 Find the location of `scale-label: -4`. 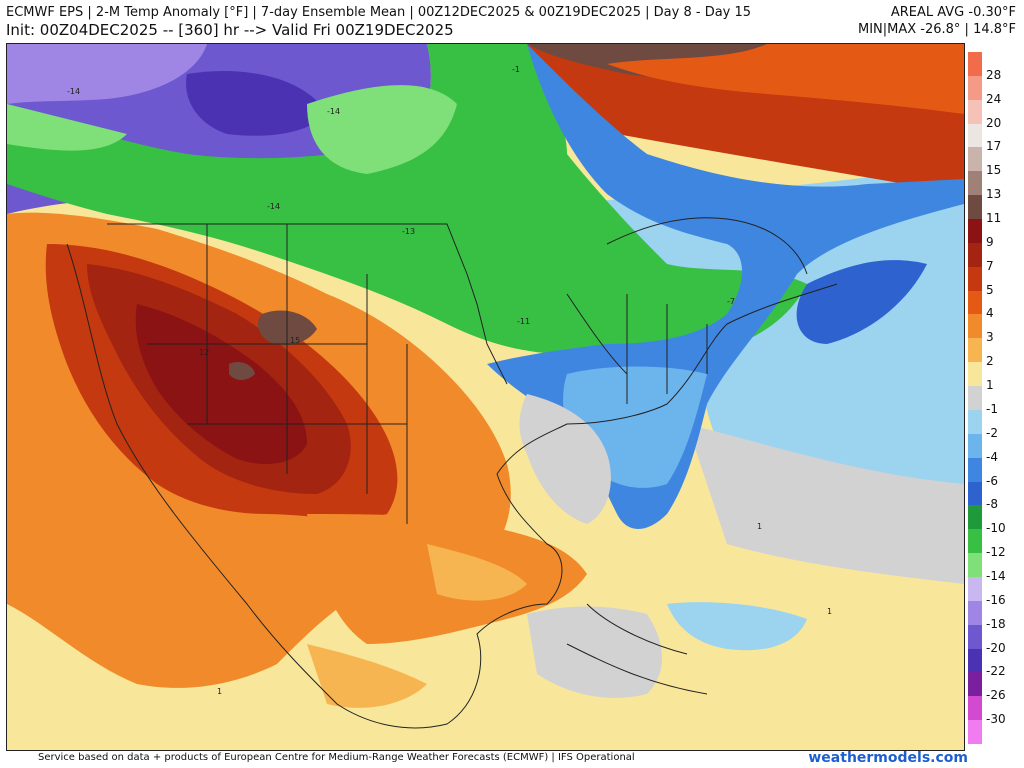

scale-label: -4 is located at coordinates (992, 456).